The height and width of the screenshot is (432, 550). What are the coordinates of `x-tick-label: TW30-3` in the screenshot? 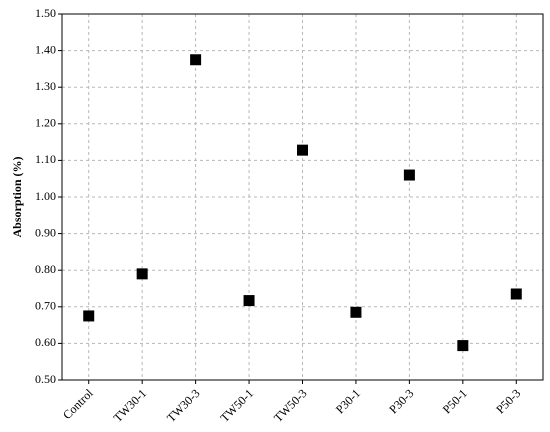 It's located at (183, 405).